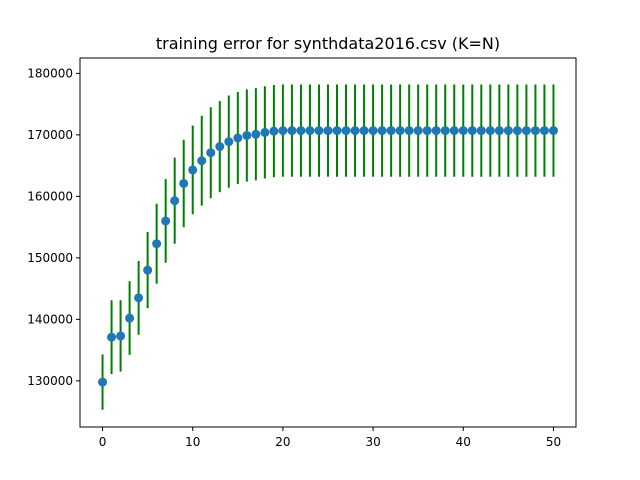  I want to click on x-tick-label: 0, so click(103, 442).